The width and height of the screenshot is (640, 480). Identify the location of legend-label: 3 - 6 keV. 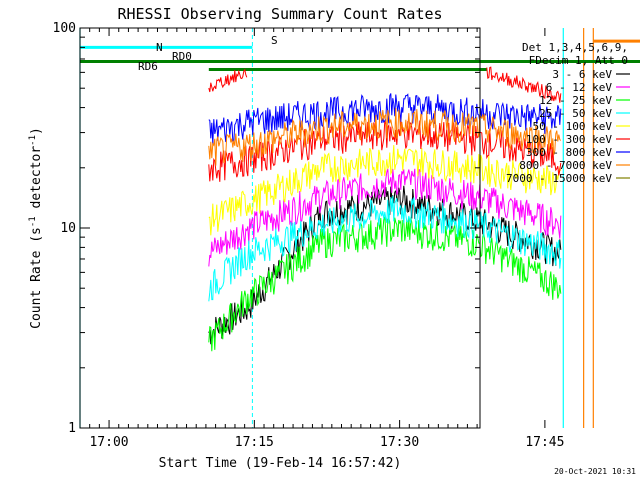
(582, 74).